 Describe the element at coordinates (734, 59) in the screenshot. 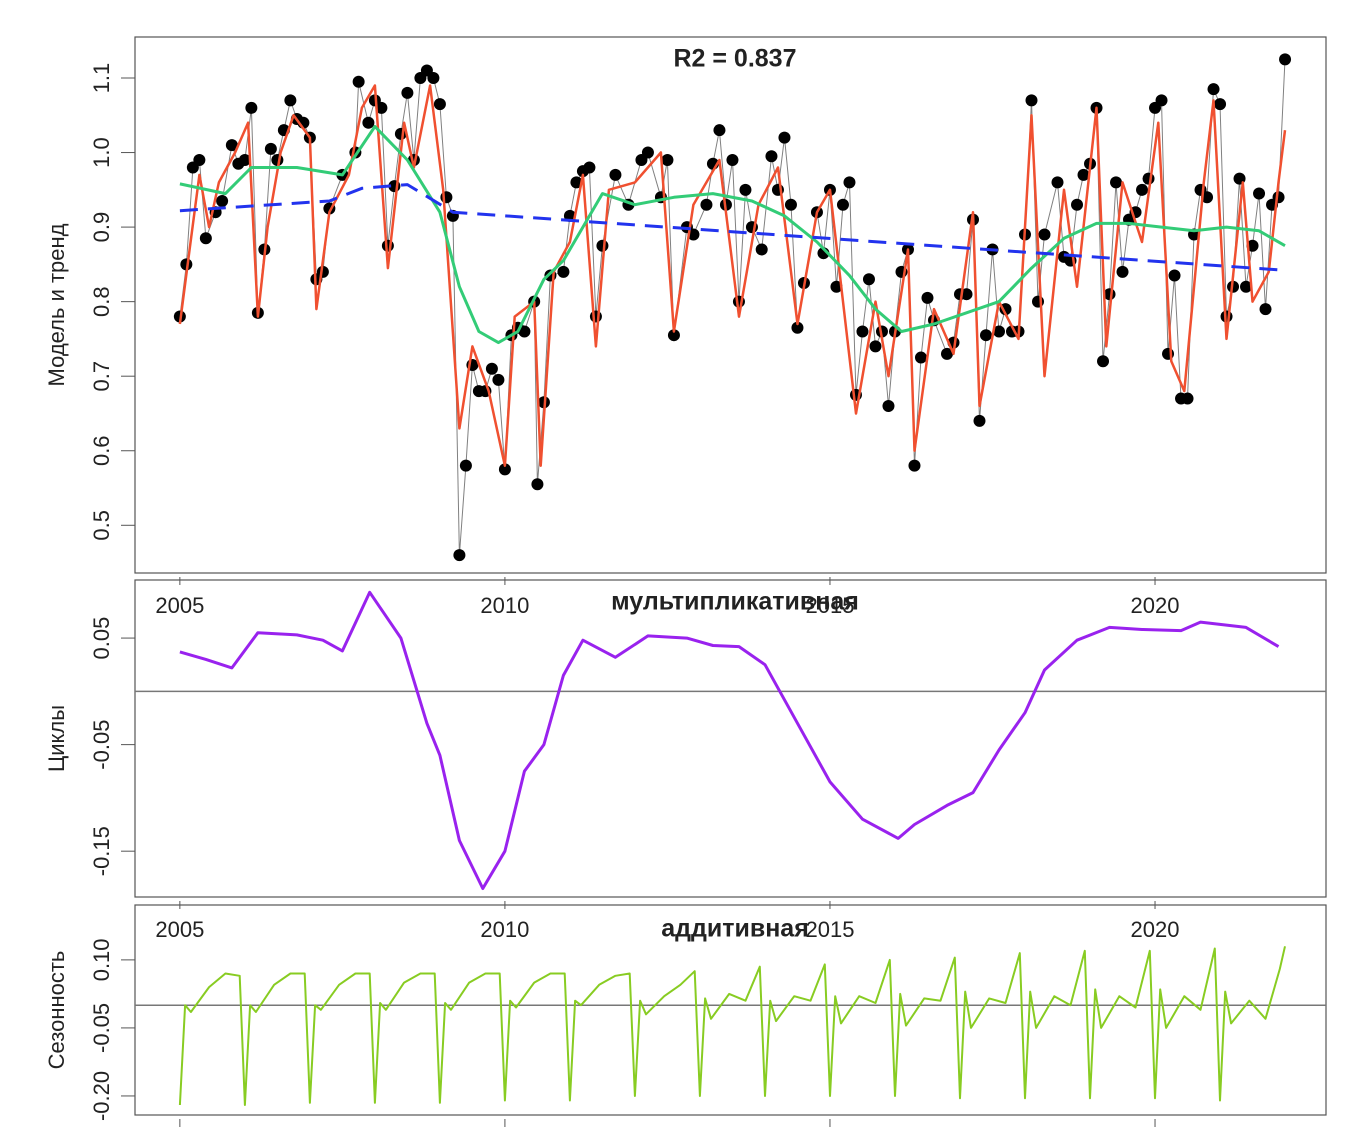

I see `panel-title: R2 = 0.837` at that location.